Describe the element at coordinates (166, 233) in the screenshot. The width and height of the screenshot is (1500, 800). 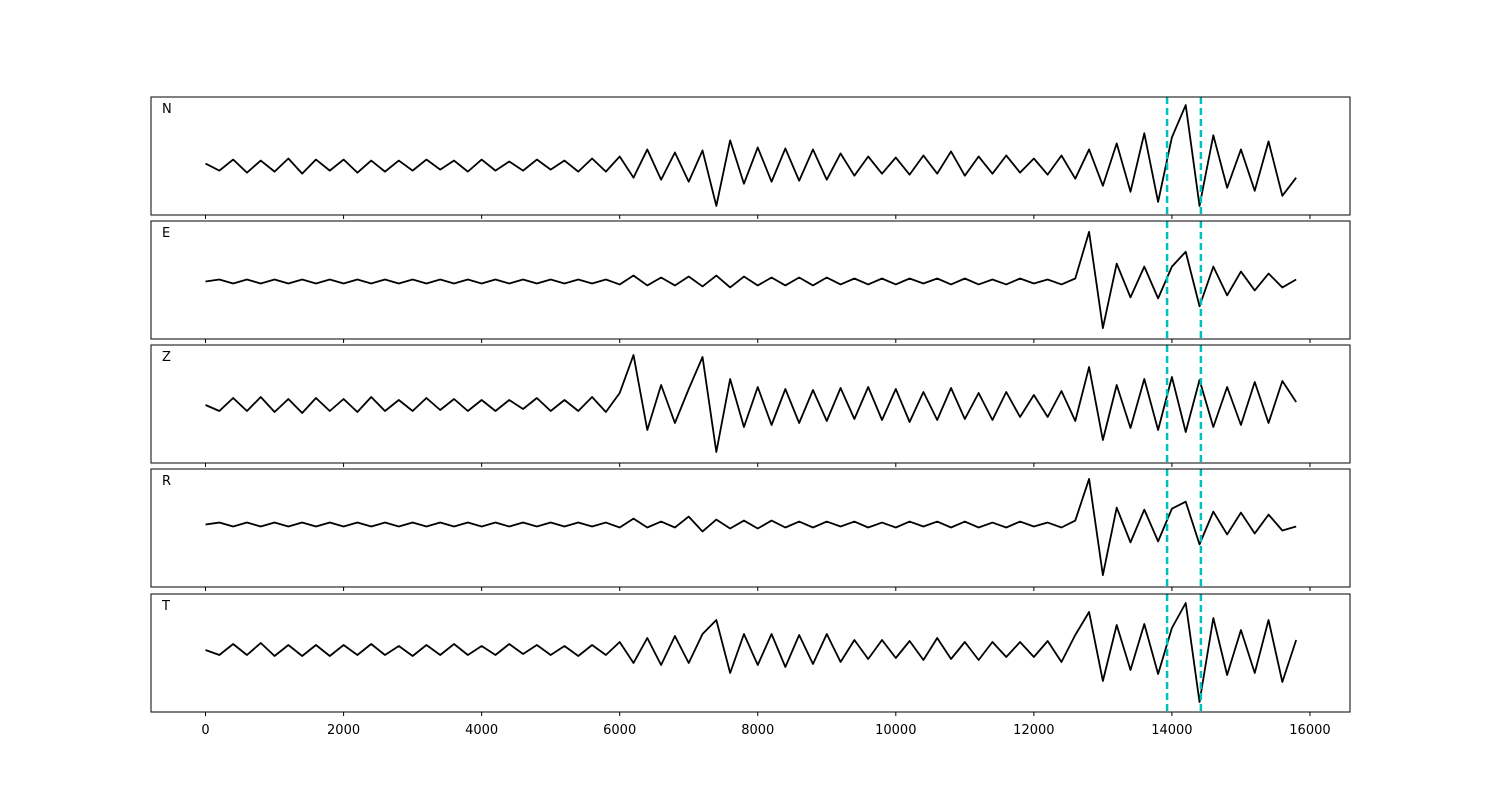
I see `panel-label: E` at that location.